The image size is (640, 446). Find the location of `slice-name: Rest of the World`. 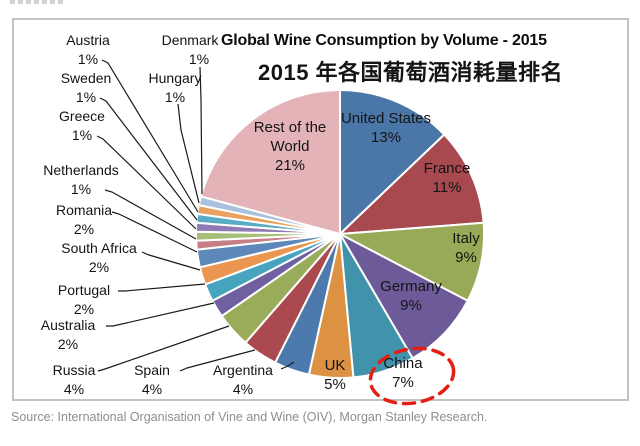

slice-name: Rest of the World is located at coordinates (290, 137).